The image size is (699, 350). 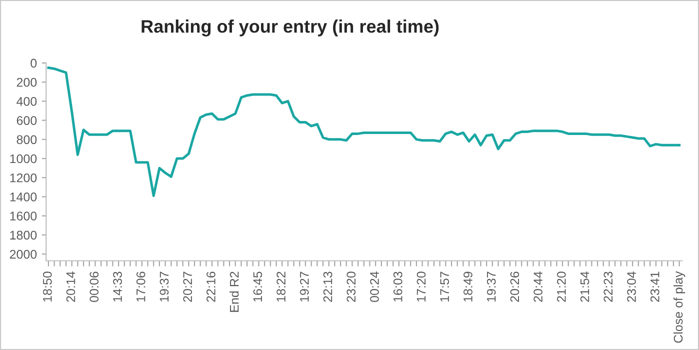 I want to click on x-tick-label: 17:20, so click(x=421, y=287).